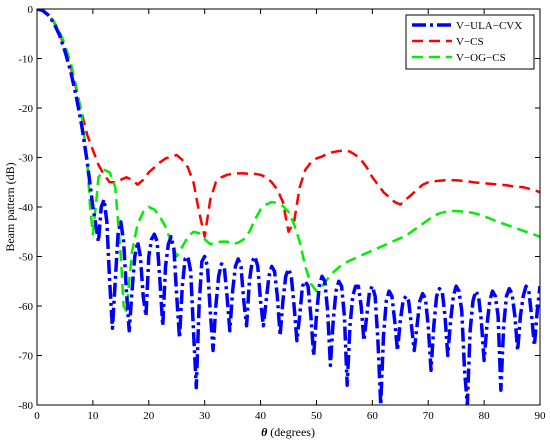 The image size is (550, 442). Describe the element at coordinates (93, 416) in the screenshot. I see `x-tick-label: 10` at that location.